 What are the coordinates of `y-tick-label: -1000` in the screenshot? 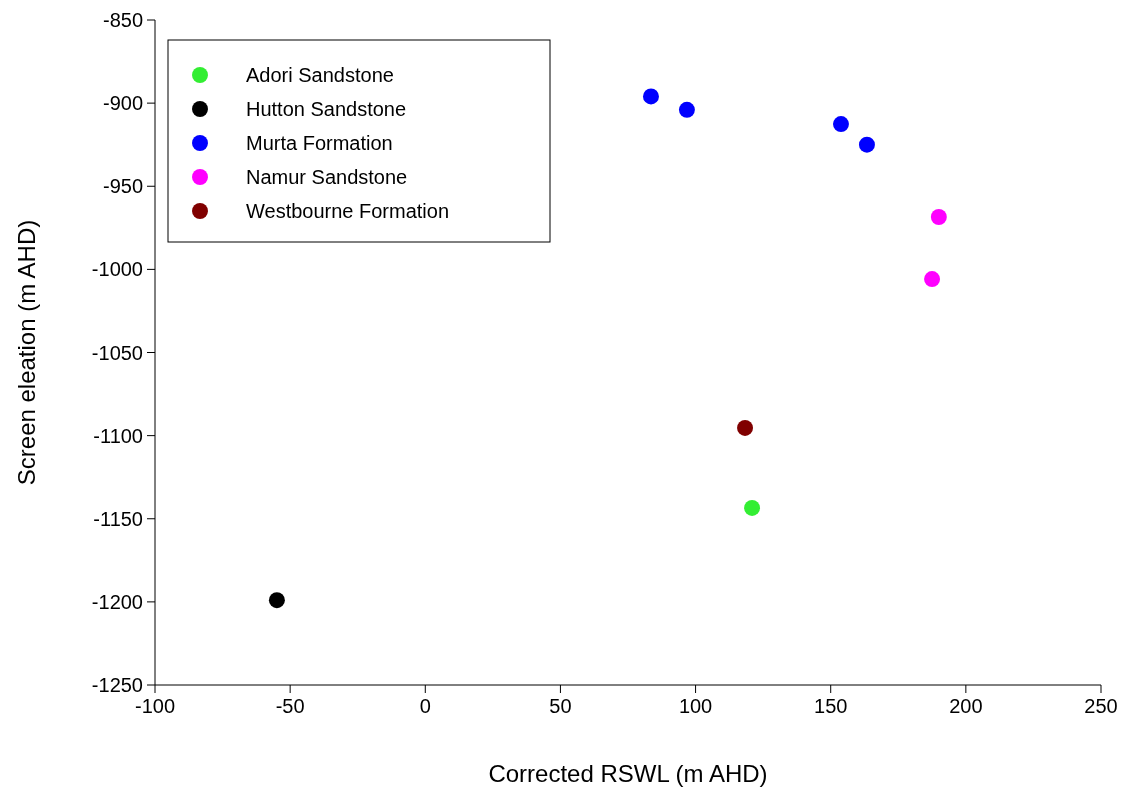 It's located at (117, 269).